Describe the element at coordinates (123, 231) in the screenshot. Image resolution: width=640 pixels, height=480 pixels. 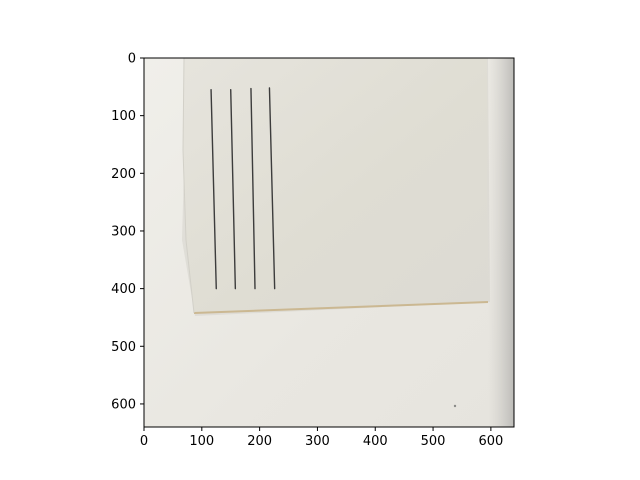
I see `y-tick-label: 300` at that location.